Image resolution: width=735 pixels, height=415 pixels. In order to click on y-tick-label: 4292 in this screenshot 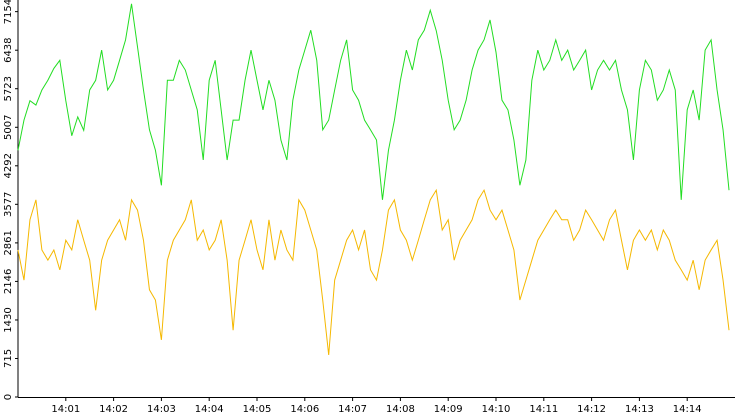, I will do `click(8, 165)`.